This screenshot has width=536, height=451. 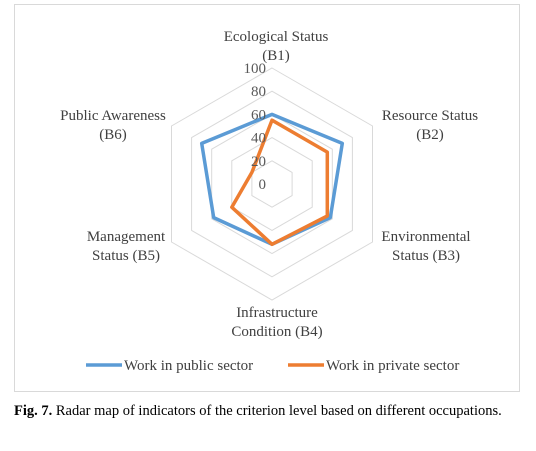 I want to click on grid-ring, so click(x=272, y=184).